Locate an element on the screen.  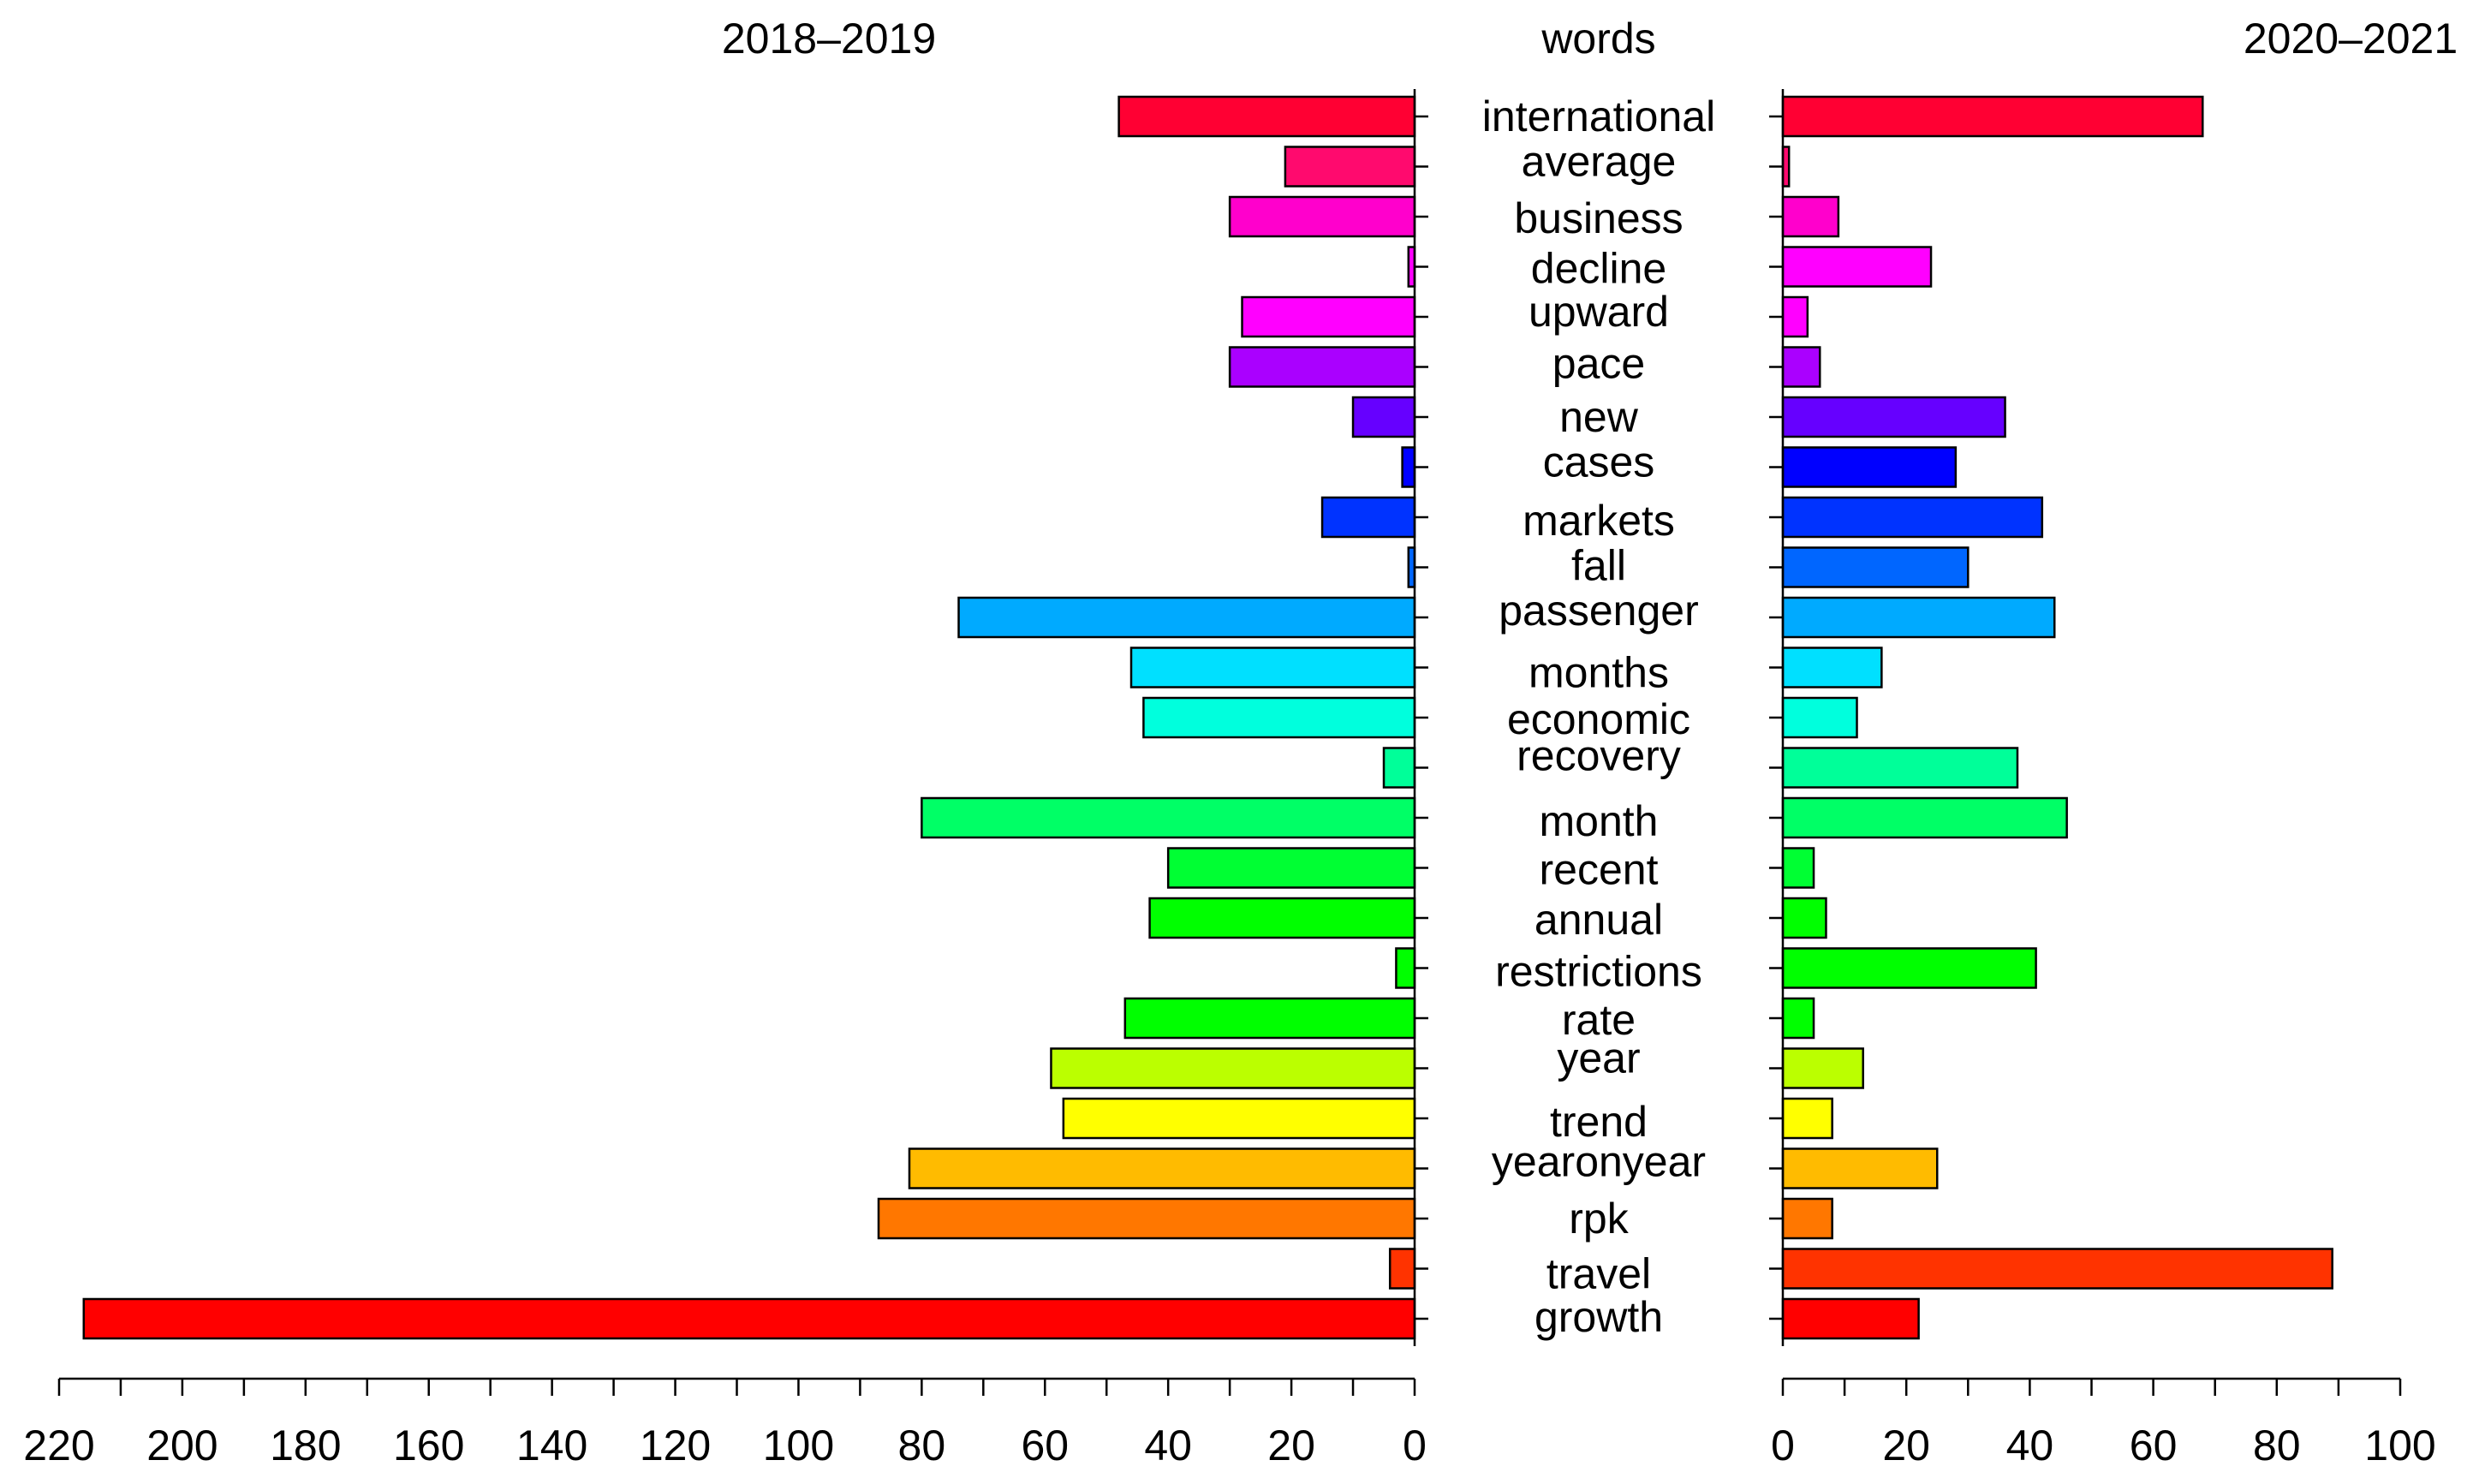
word-label-trend: trend is located at coordinates (1599, 1122).